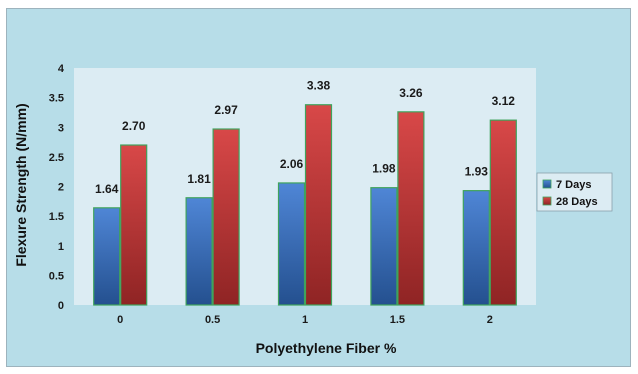 This screenshot has width=638, height=374. Describe the element at coordinates (574, 192) in the screenshot. I see `legend: 7 Days 28 Days` at that location.